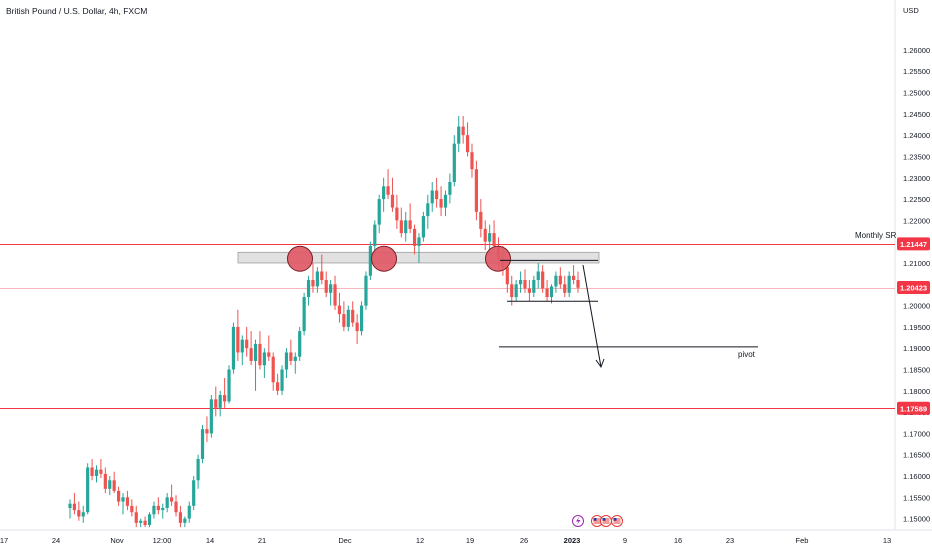 The image size is (932, 555). What do you see at coordinates (916, 114) in the screenshot?
I see `price-tick-label: 1.24500` at bounding box center [916, 114].